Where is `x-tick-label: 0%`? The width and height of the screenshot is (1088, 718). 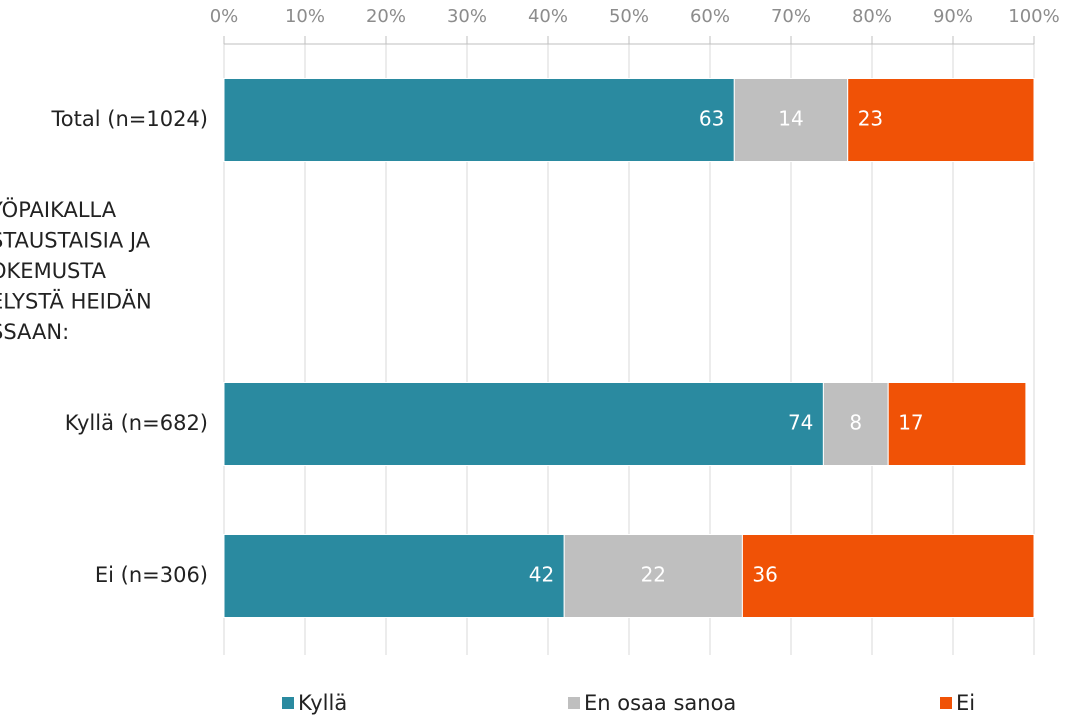
x-tick-label: 0% is located at coordinates (224, 16).